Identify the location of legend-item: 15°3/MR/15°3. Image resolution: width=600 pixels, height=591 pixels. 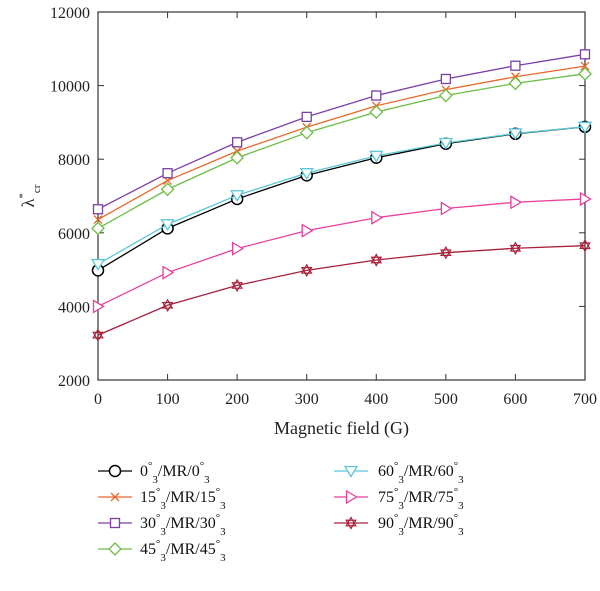
(162, 499).